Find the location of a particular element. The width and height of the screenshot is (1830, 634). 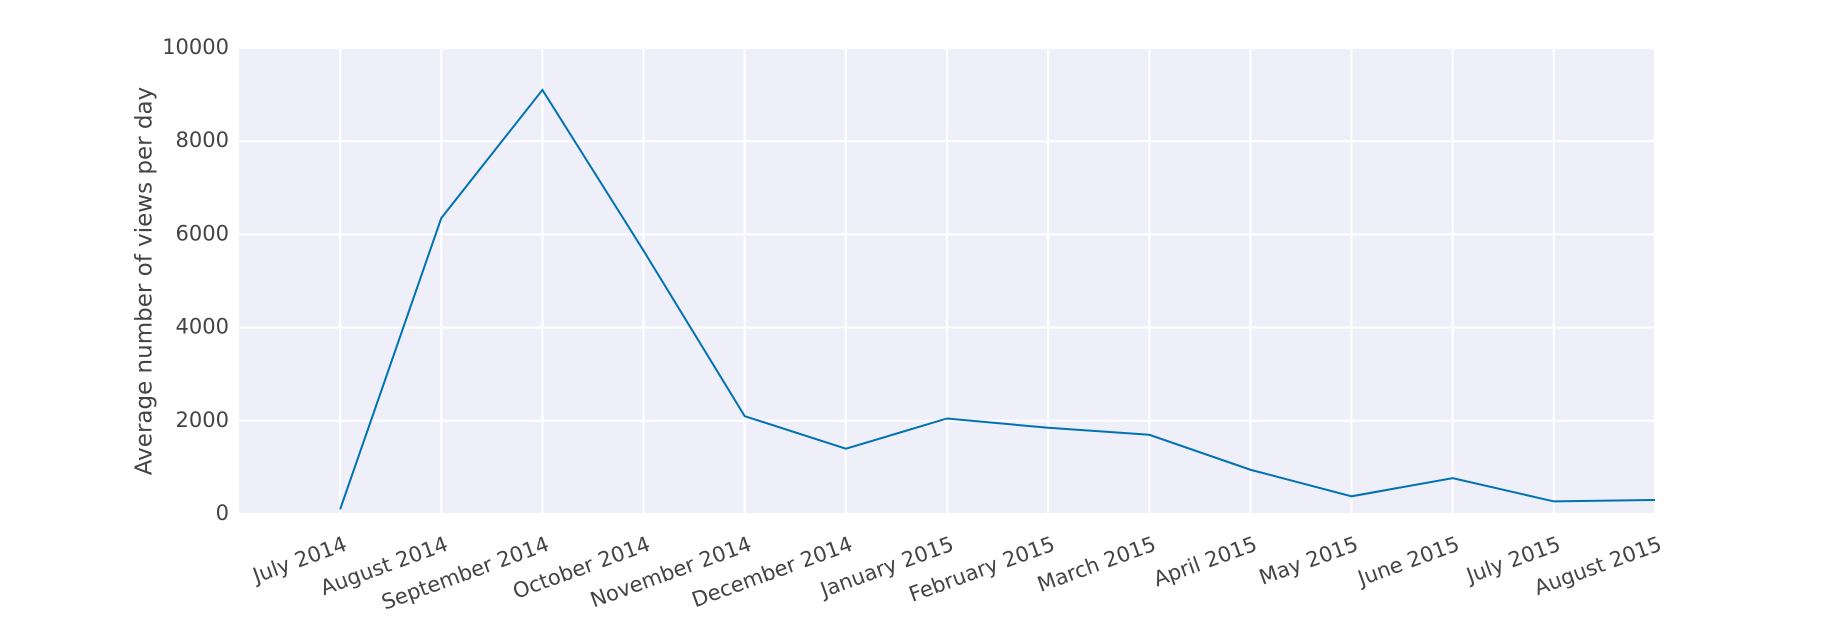

y-tick-label: 8000 is located at coordinates (202, 140).